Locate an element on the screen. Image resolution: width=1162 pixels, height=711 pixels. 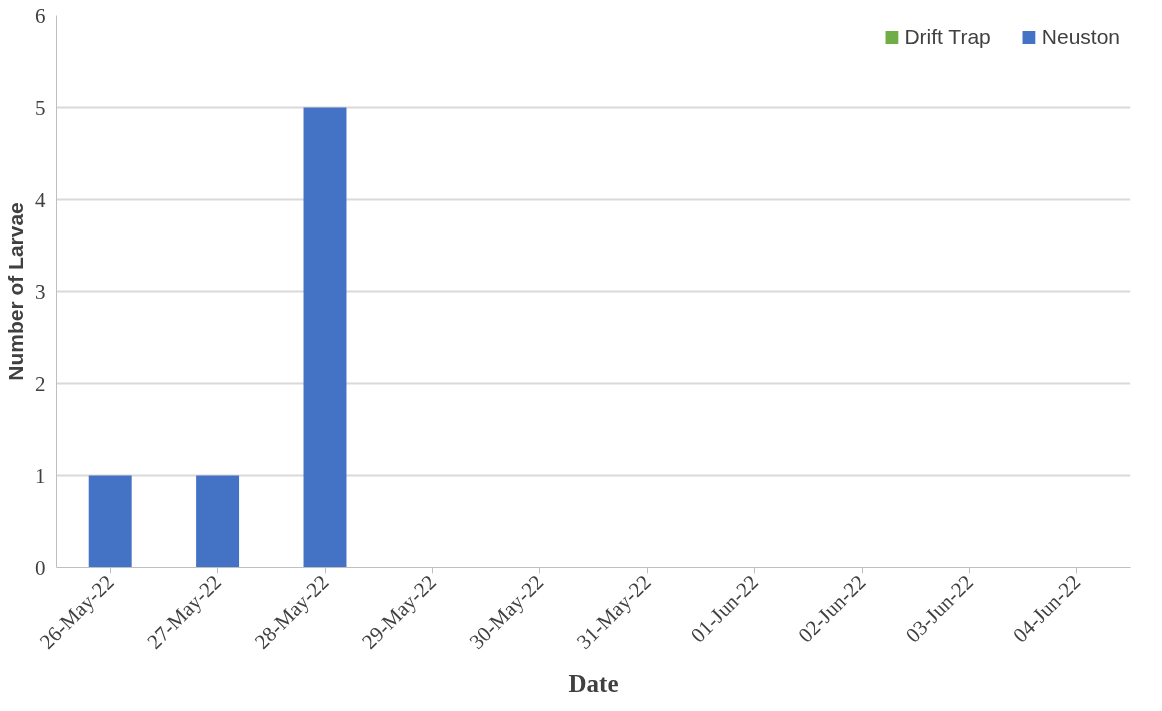
y-tick-label: 0 is located at coordinates (40, 567).